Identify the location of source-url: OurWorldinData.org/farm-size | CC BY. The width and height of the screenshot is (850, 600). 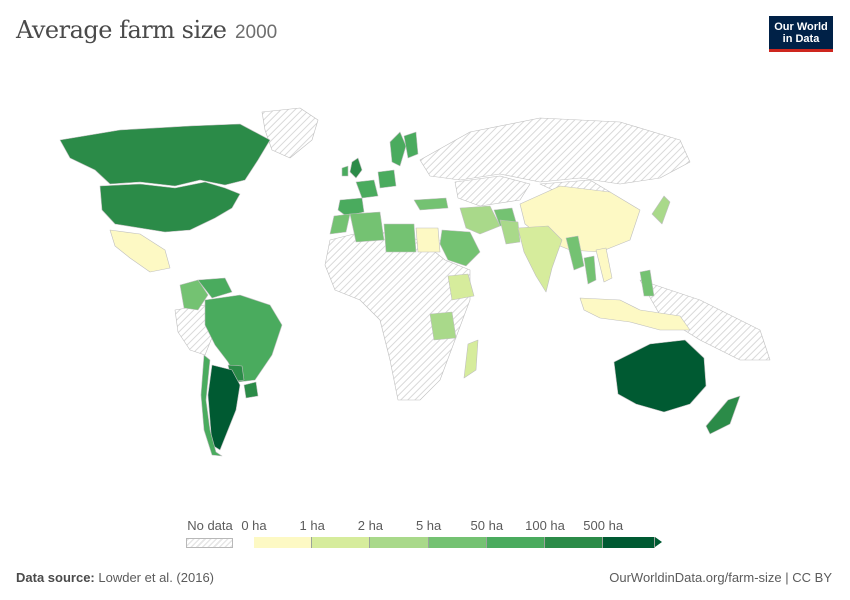
(720, 577).